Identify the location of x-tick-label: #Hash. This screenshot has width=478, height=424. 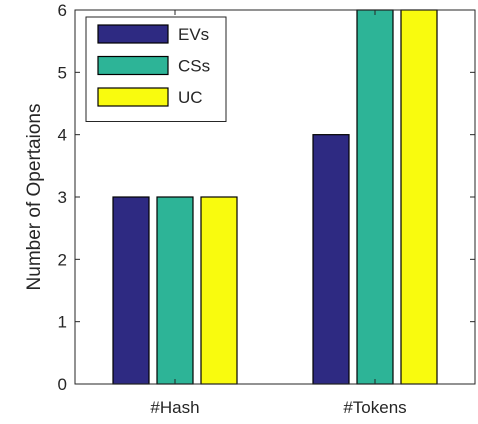
(174, 407).